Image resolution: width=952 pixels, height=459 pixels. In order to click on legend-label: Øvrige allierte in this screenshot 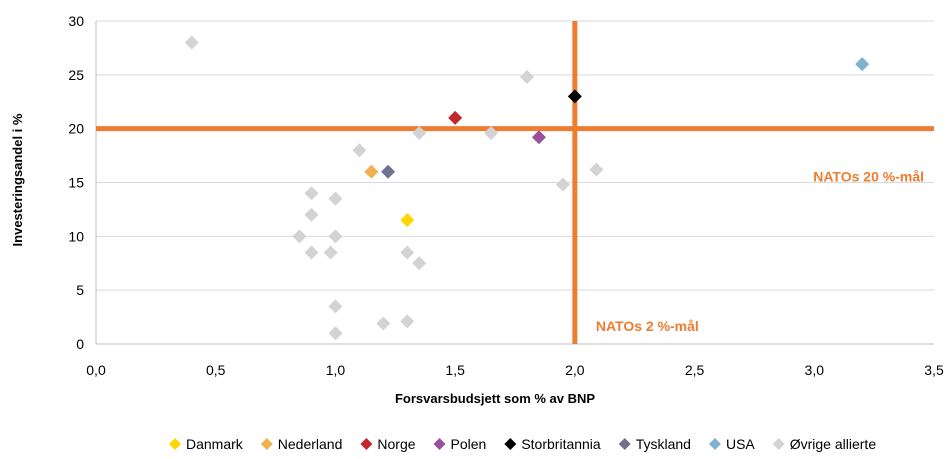, I will do `click(833, 444)`.